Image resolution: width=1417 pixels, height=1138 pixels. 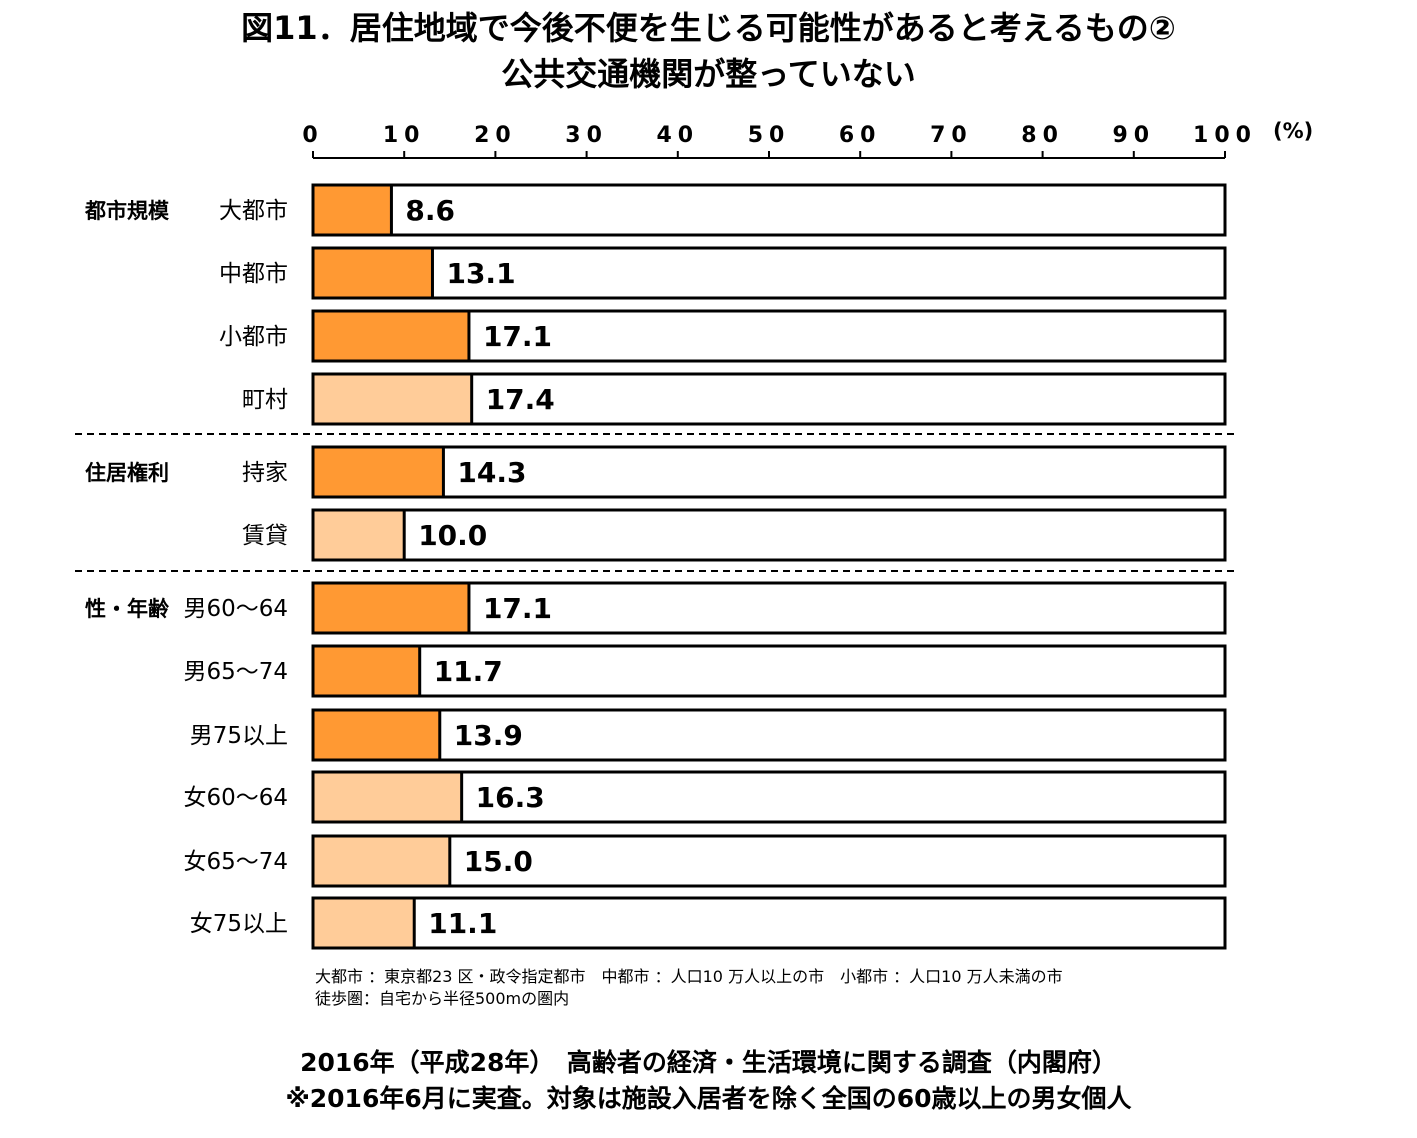 I want to click on x-tick-label: 90, so click(x=1133, y=135).